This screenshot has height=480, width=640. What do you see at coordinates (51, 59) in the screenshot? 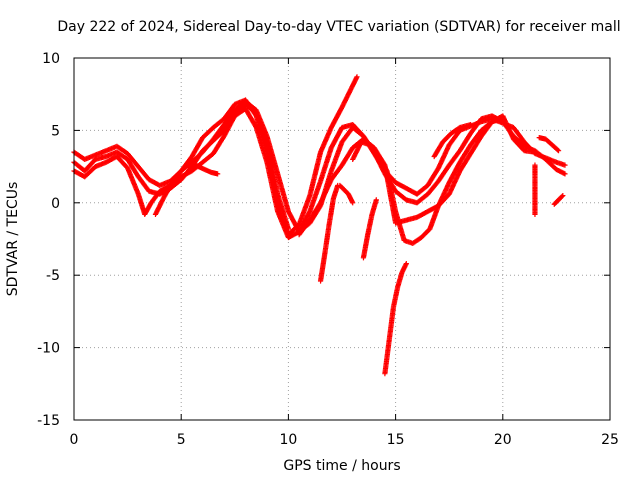
I see `y-tick-label: 10` at bounding box center [51, 59].